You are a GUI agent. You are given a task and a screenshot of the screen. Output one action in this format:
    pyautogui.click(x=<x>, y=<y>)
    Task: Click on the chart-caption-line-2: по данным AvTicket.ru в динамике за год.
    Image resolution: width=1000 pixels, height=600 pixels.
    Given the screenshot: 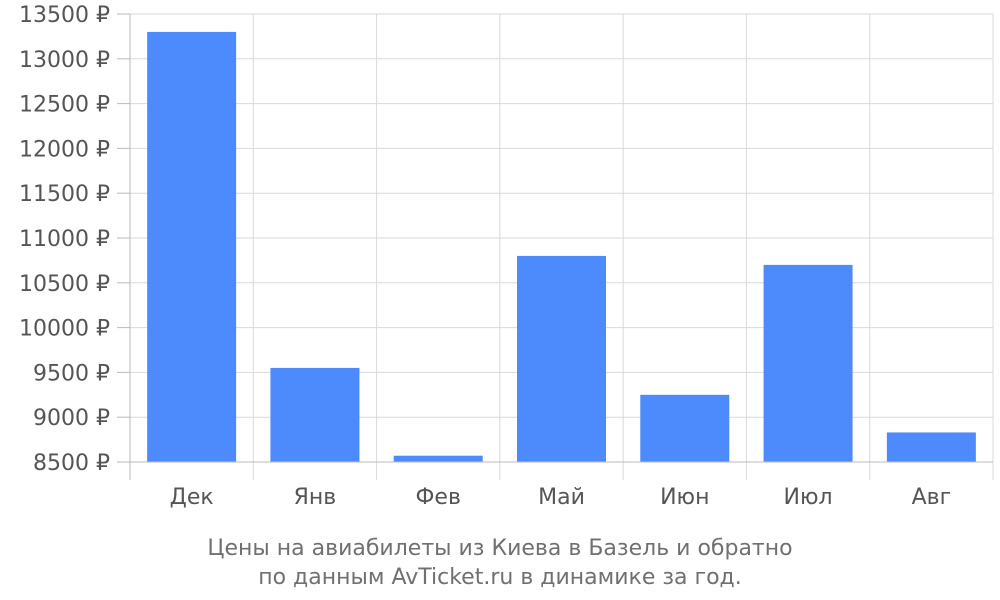 What is the action you would take?
    pyautogui.click(x=500, y=577)
    